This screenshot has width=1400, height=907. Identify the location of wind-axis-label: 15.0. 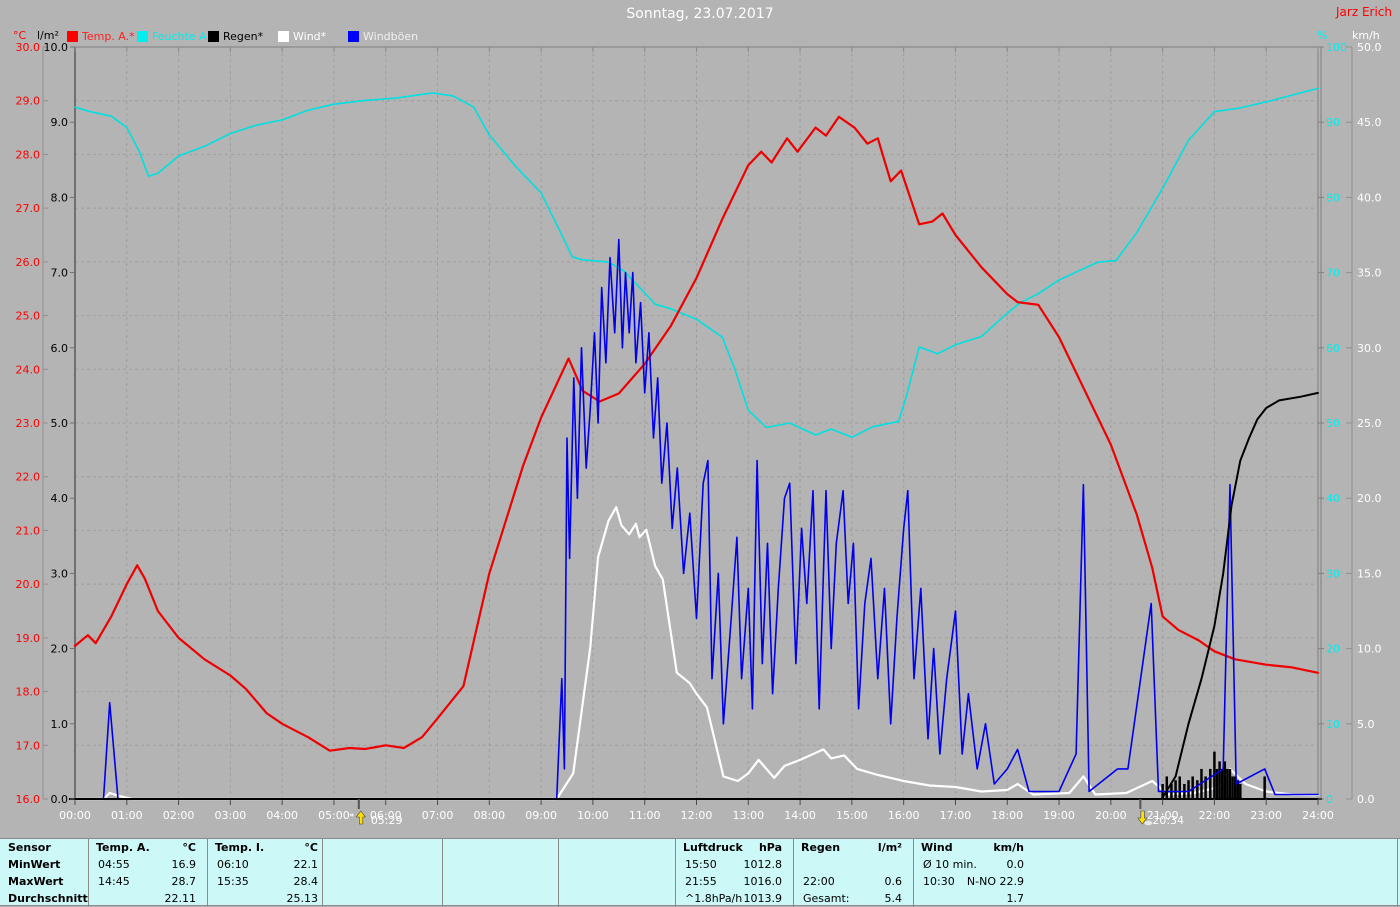
(1369, 573).